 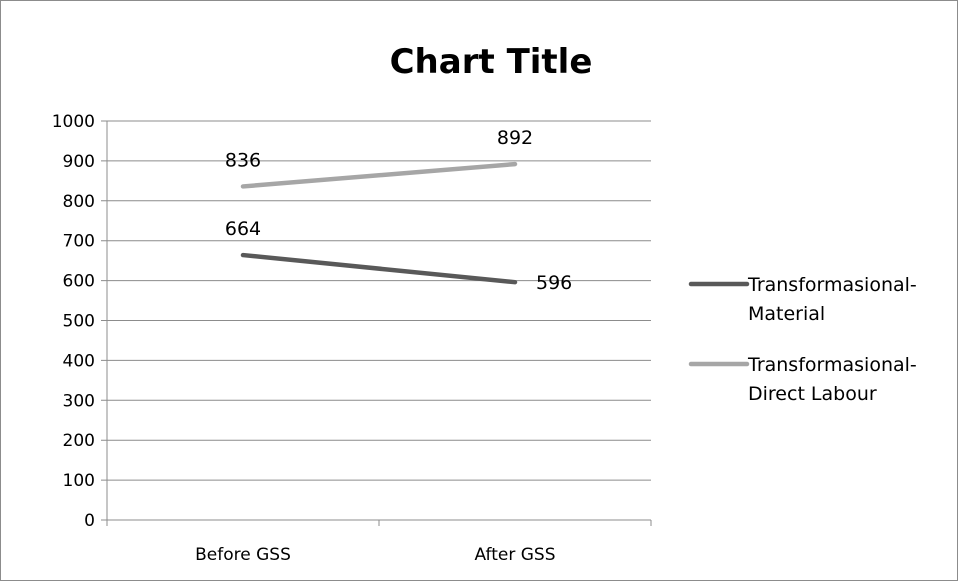 What do you see at coordinates (554, 283) in the screenshot?
I see `data-label: 596` at bounding box center [554, 283].